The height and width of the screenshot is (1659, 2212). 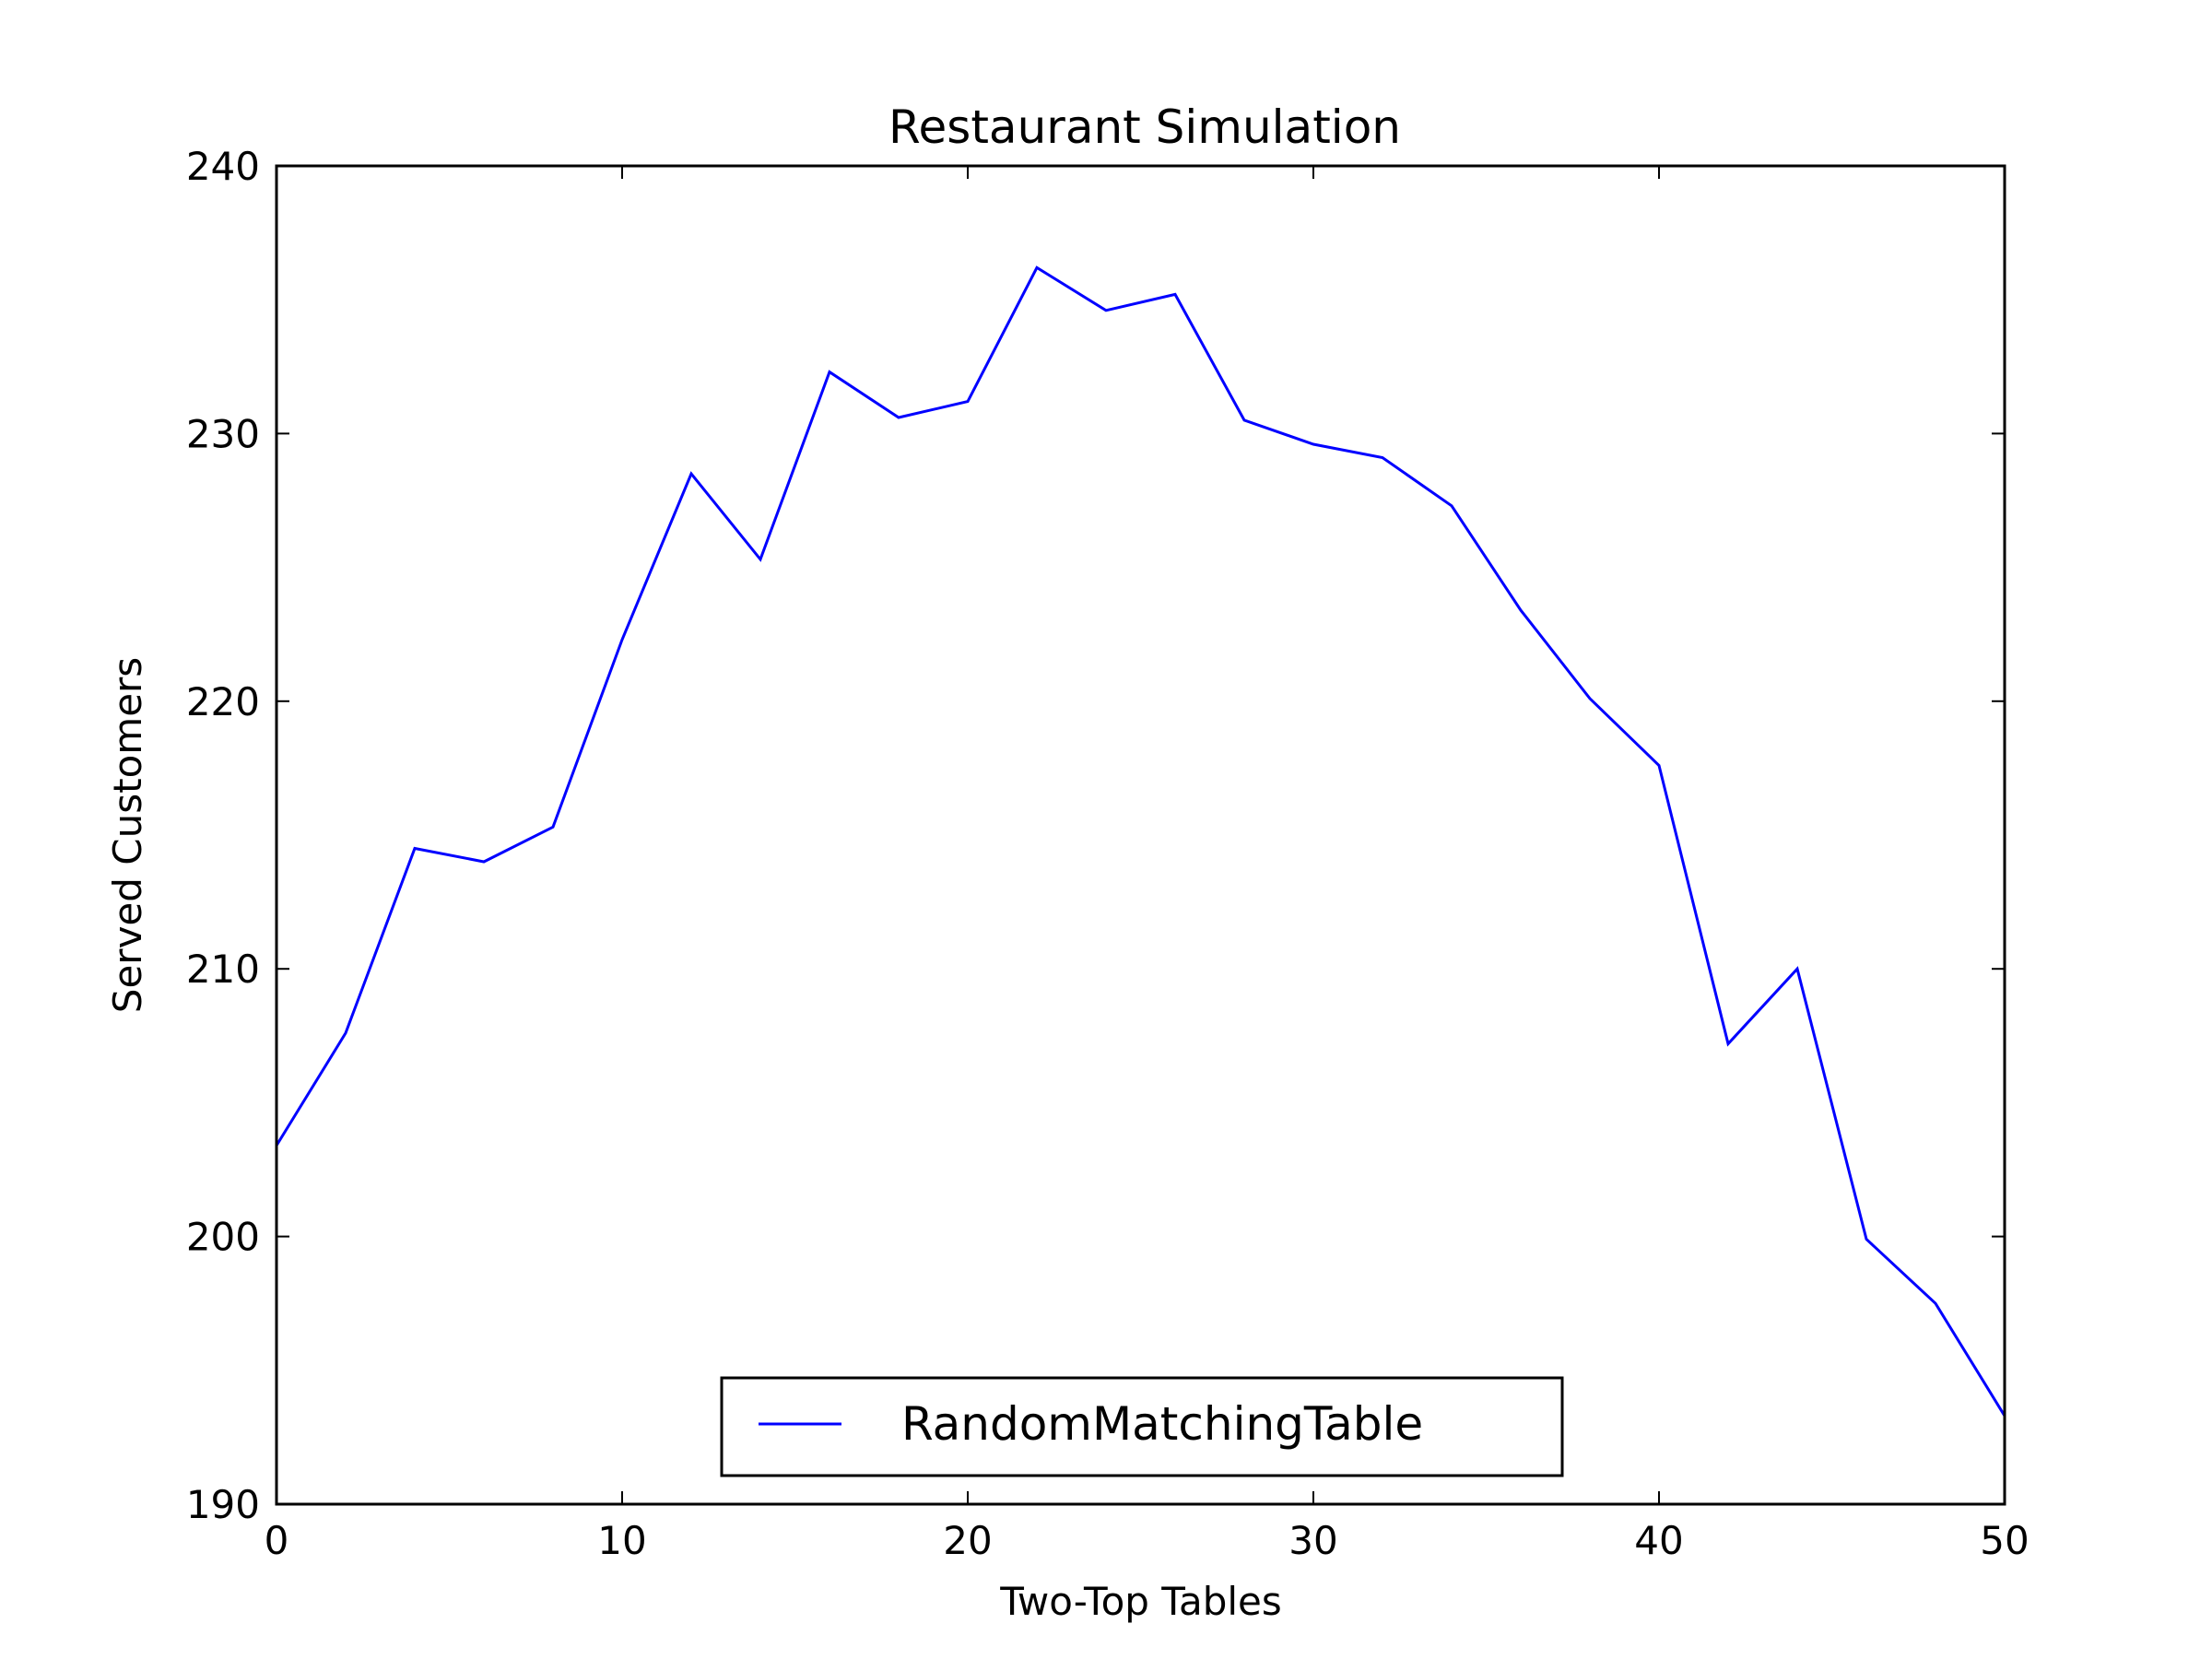 I want to click on y-tick-label: 240, so click(x=223, y=166).